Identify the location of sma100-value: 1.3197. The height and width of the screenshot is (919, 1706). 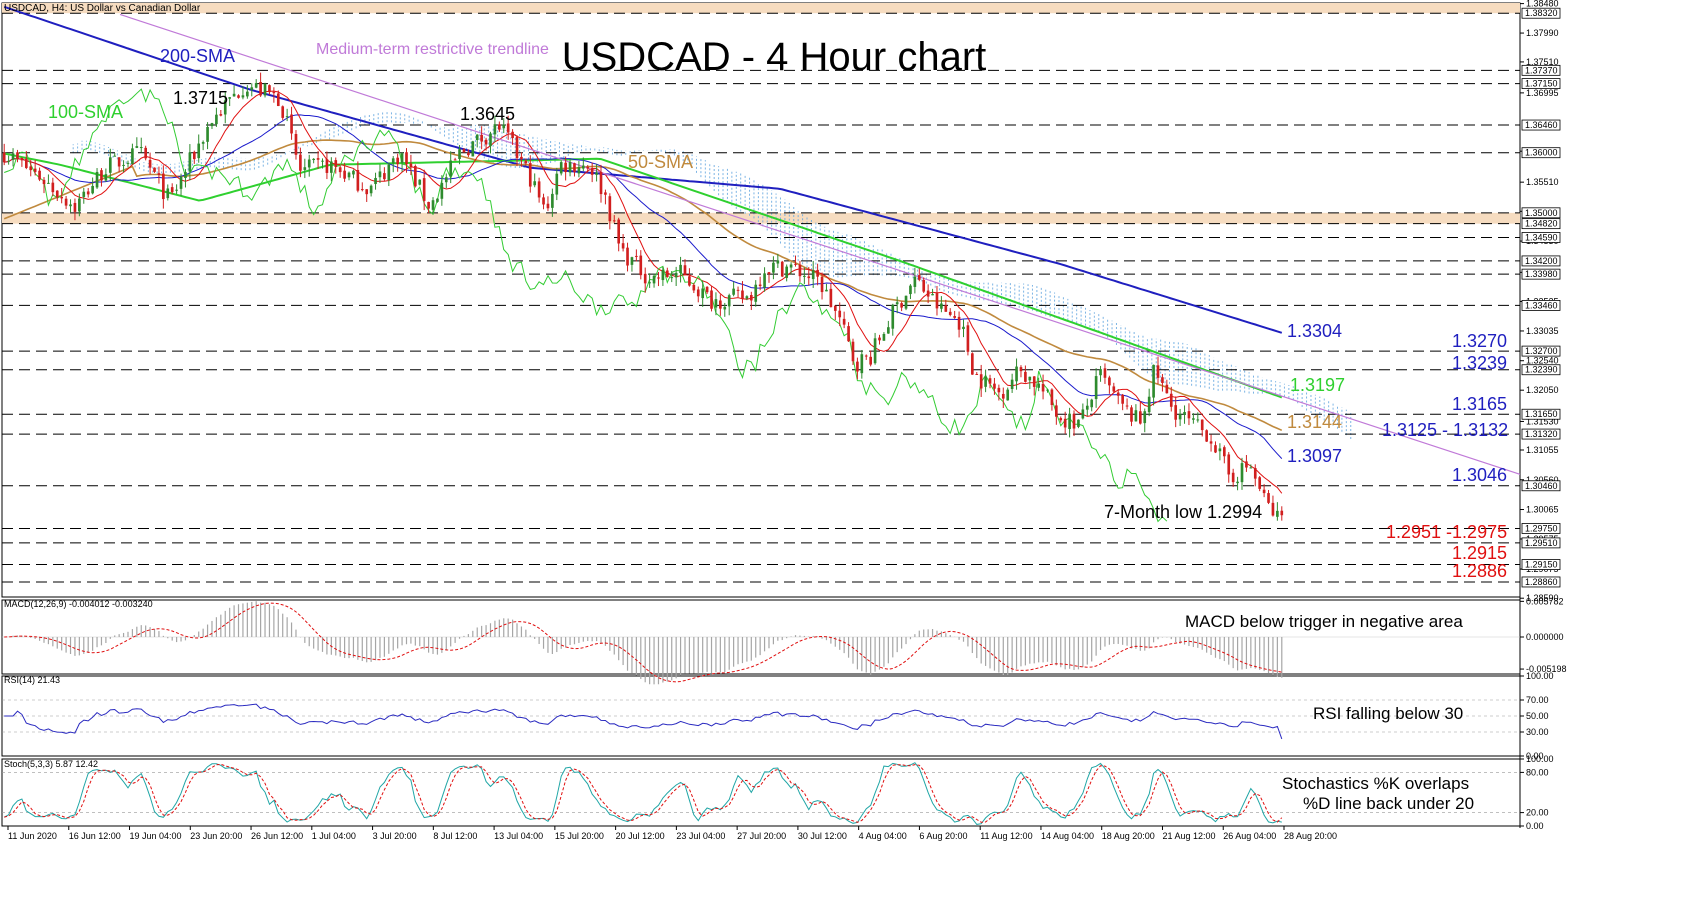
(1317, 385).